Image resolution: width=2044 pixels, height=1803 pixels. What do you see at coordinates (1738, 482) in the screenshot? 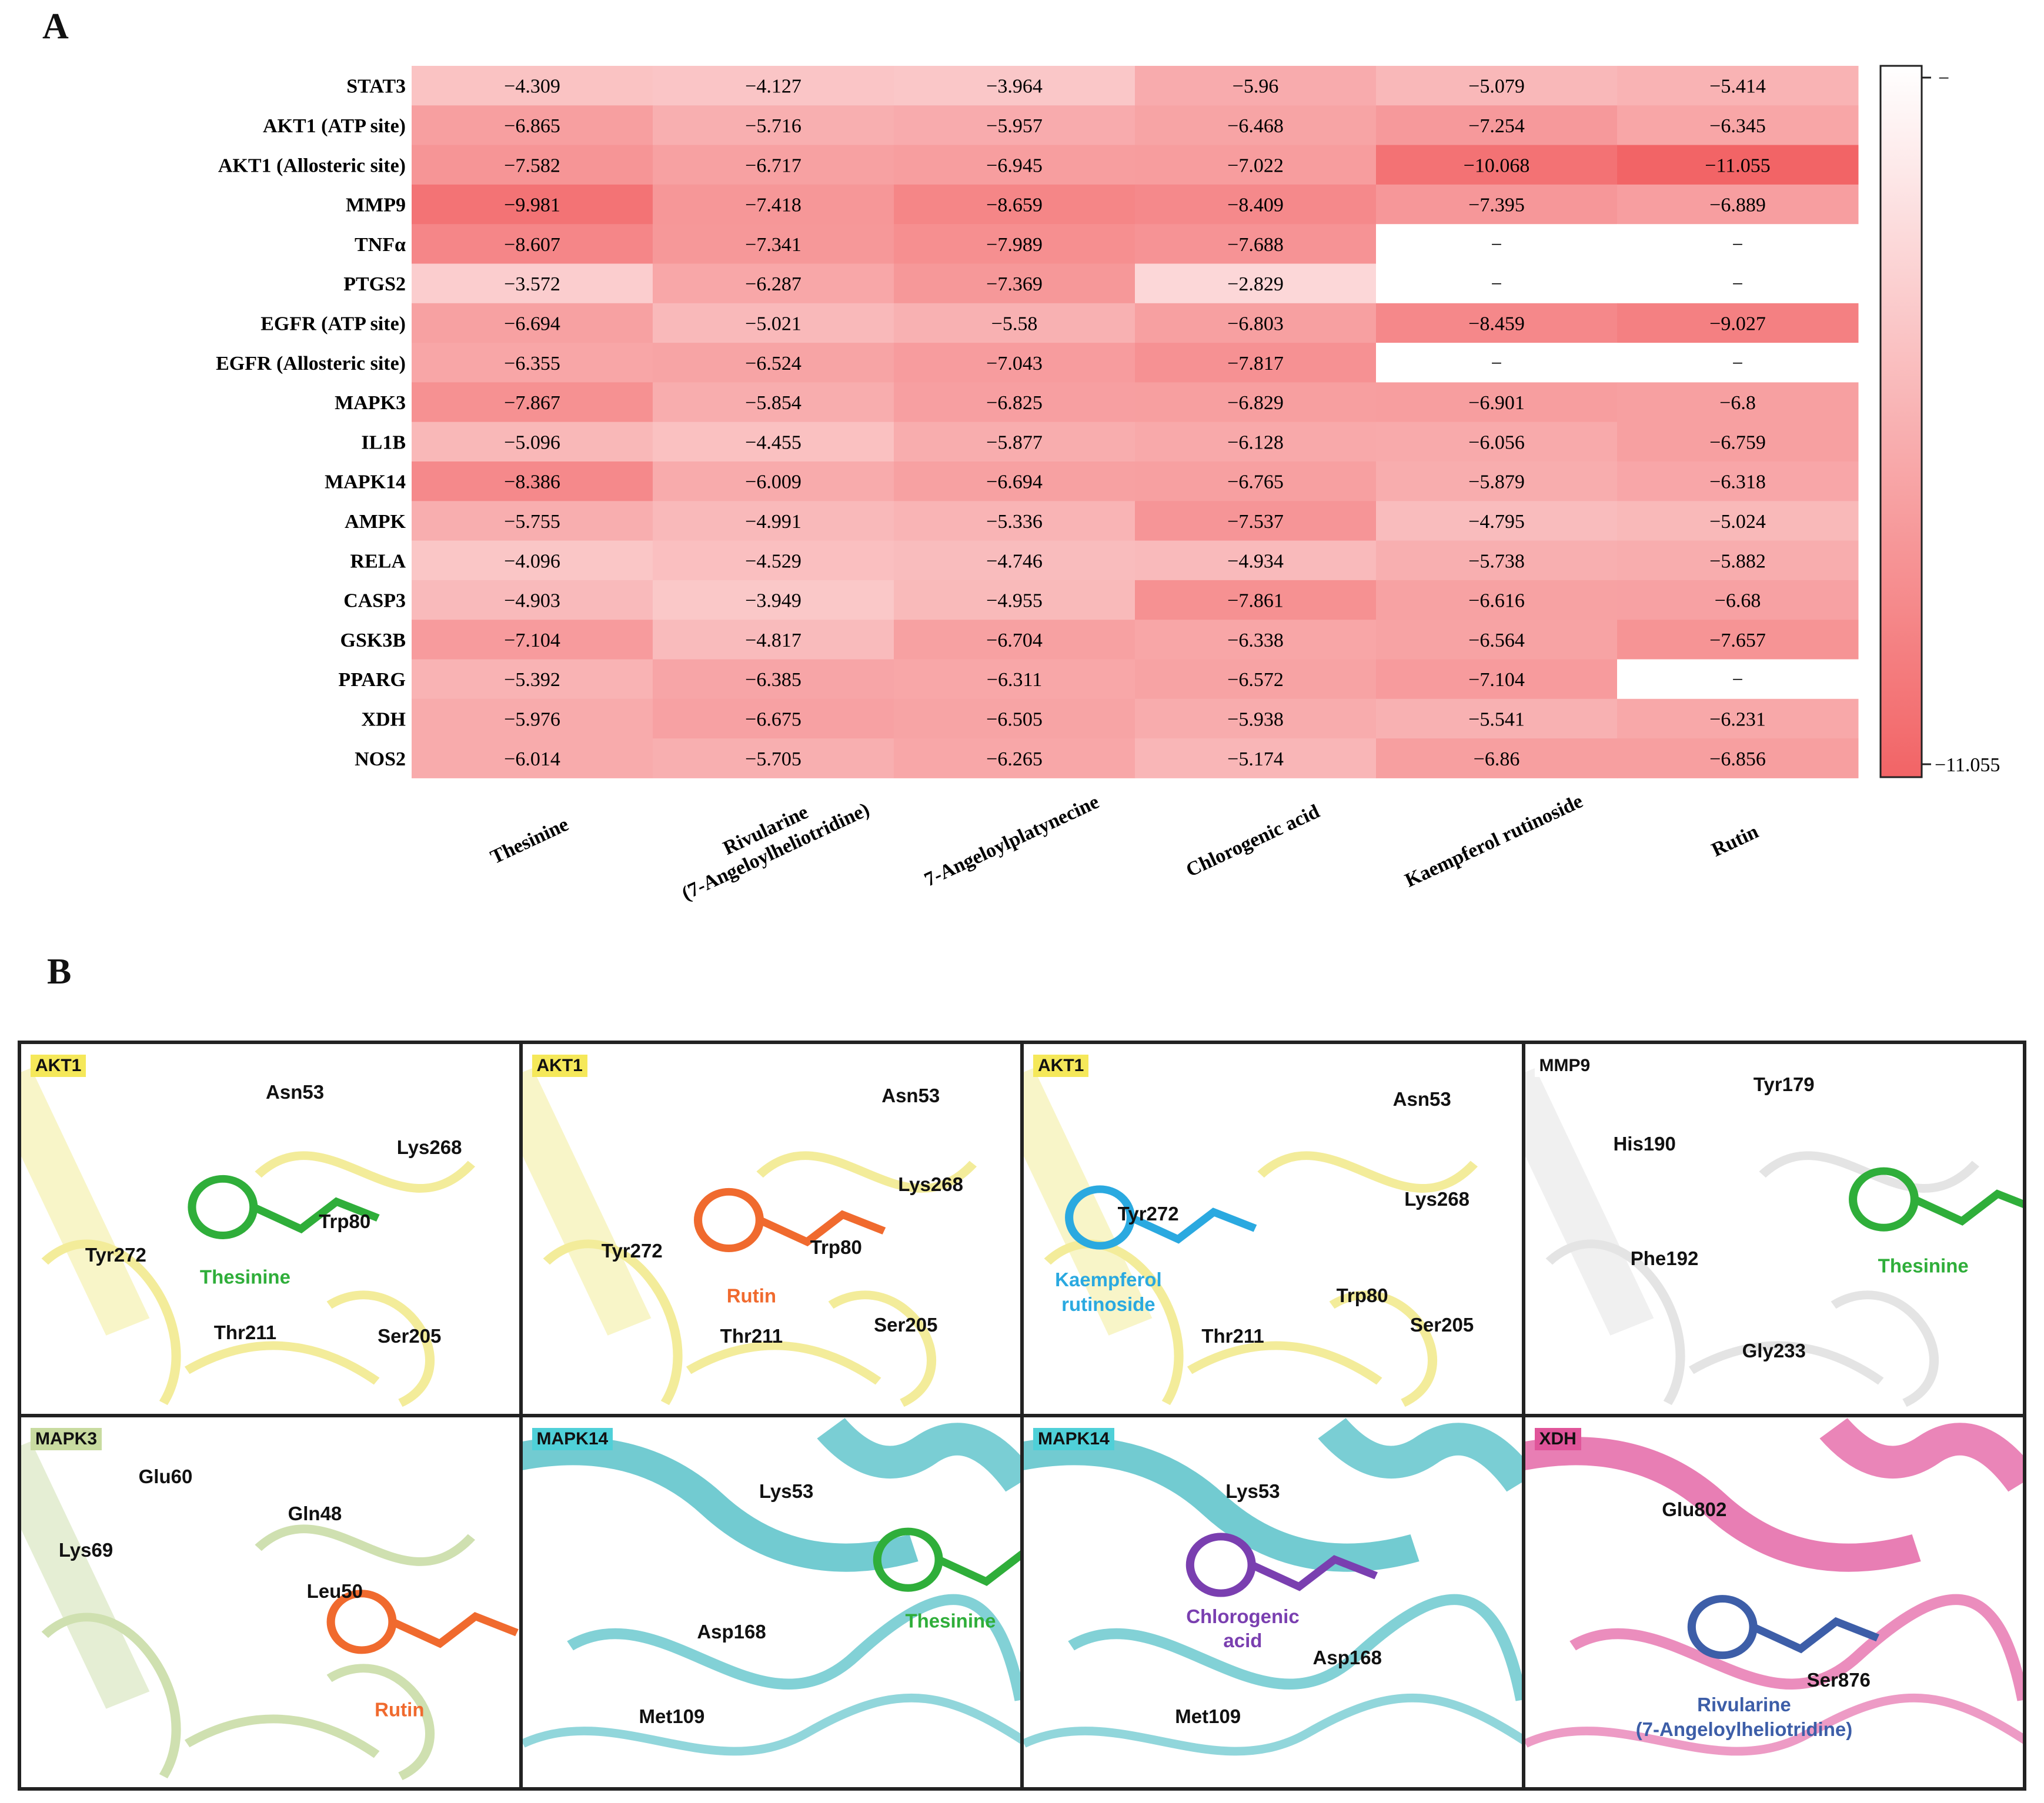
I see `cell-value: −6.318` at bounding box center [1738, 482].